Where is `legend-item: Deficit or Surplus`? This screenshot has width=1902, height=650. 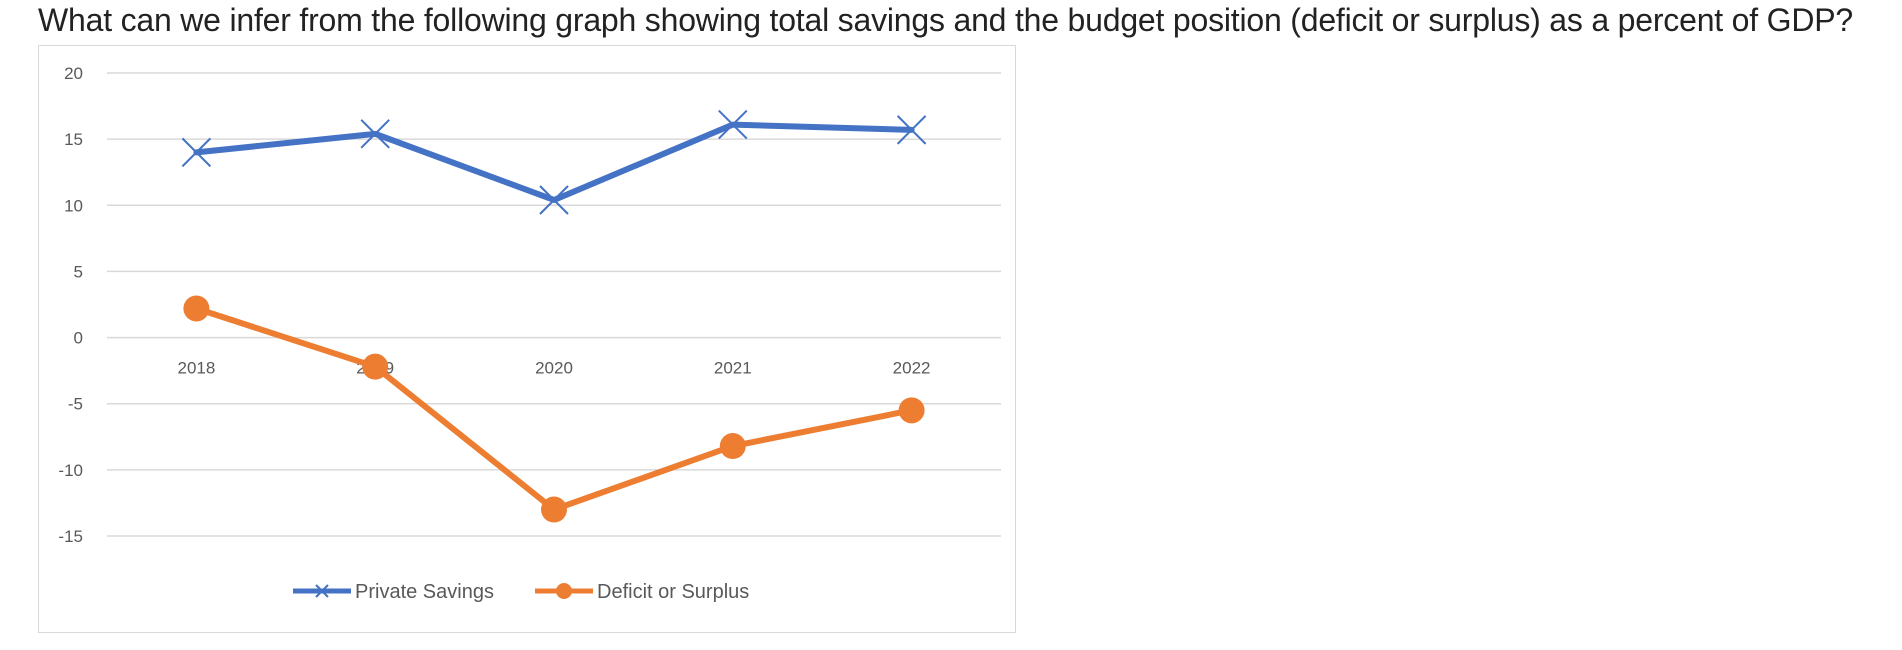
legend-item: Deficit or Surplus is located at coordinates (642, 592).